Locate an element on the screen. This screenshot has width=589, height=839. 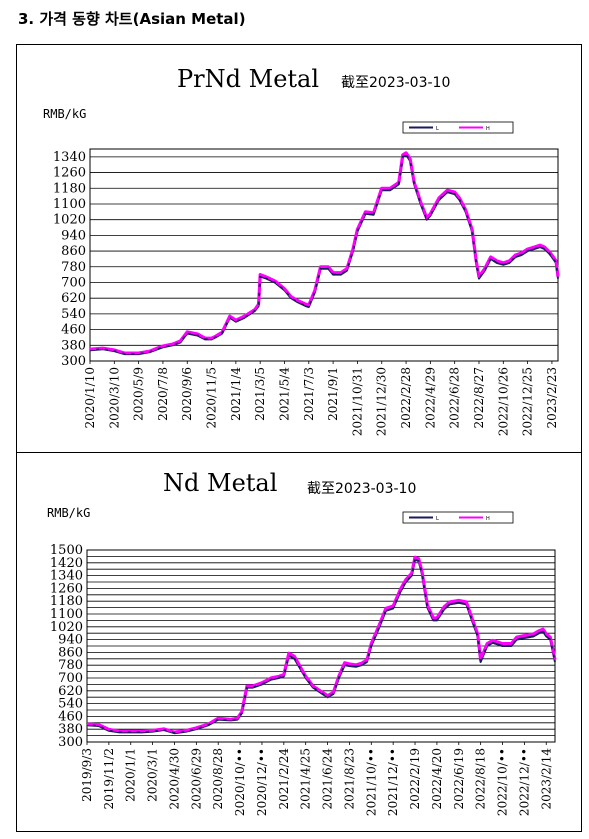
x-tick-label: 2020/12/•• is located at coordinates (262, 782).